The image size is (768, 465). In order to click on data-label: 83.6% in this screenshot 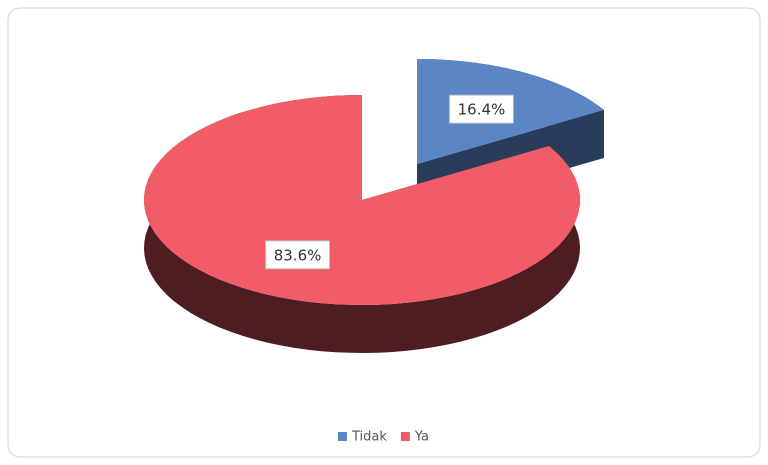, I will do `click(298, 255)`.